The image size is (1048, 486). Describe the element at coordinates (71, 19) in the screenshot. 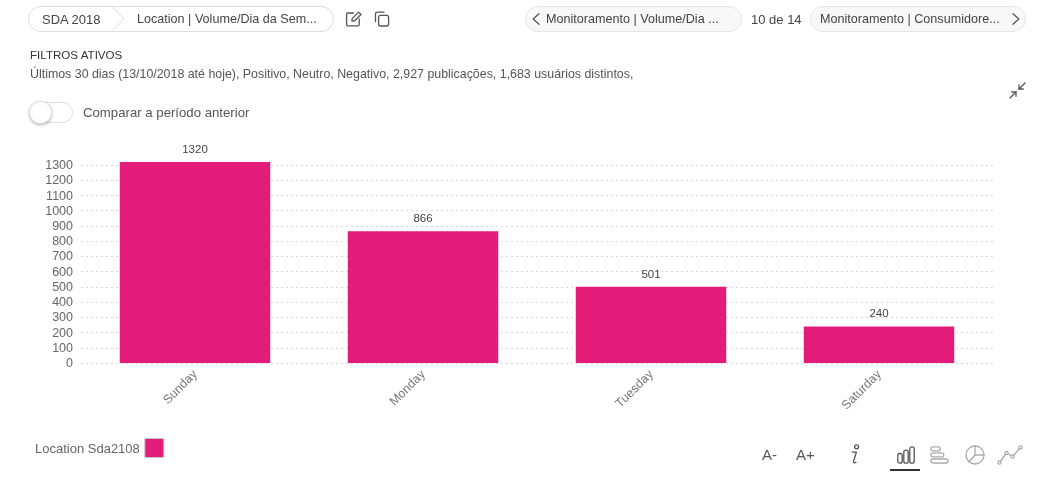

I see `text: SDA 2018` at that location.